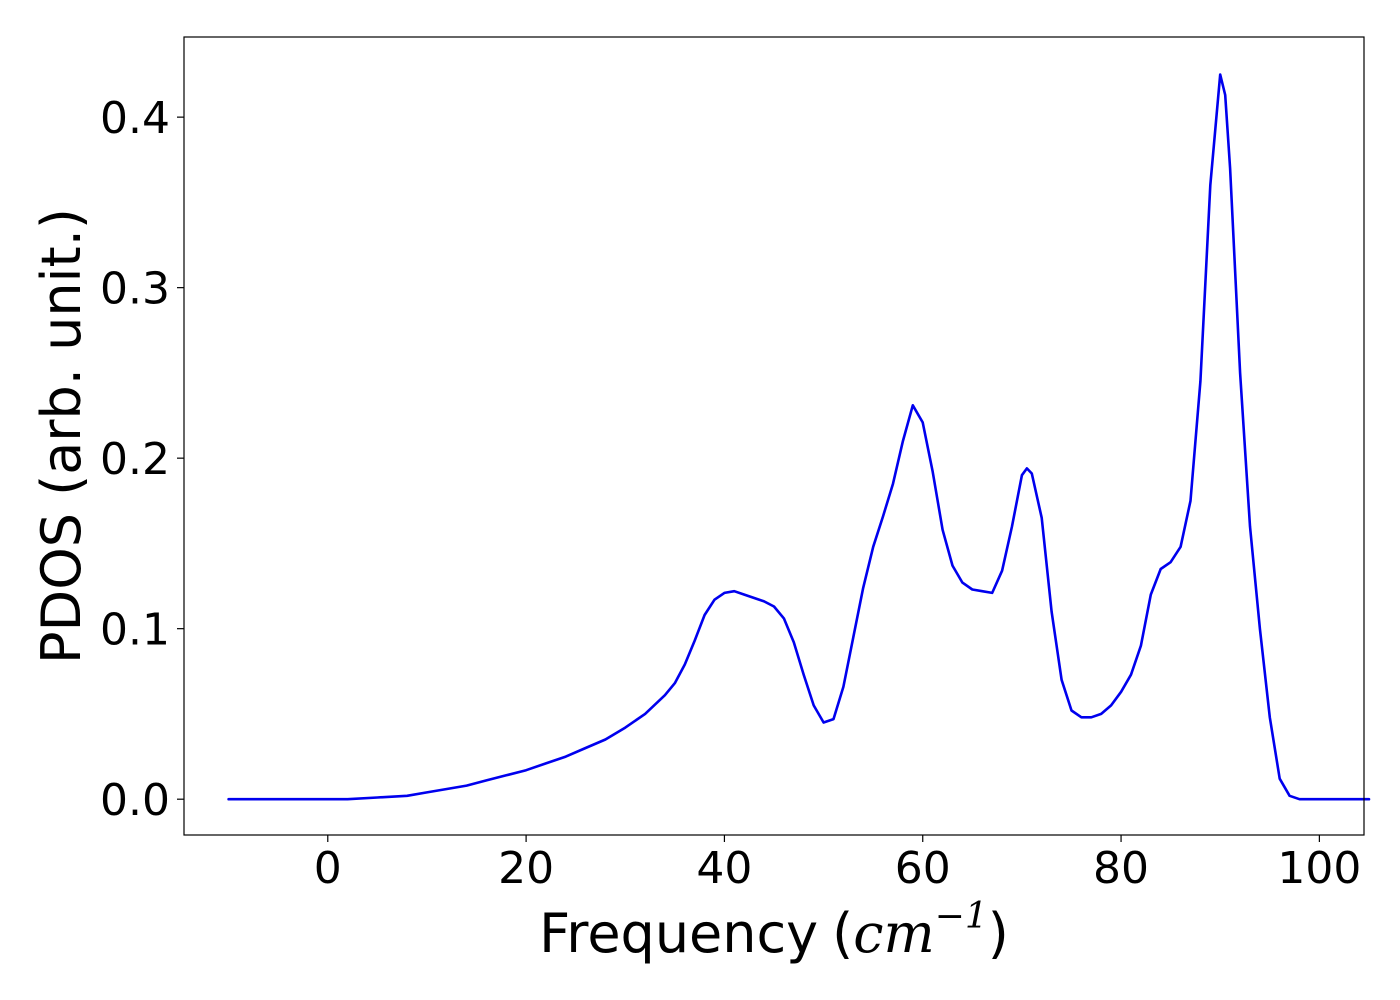 Image resolution: width=1400 pixels, height=1000 pixels. I want to click on x-axis-label-paren-close: ), so click(998, 933).